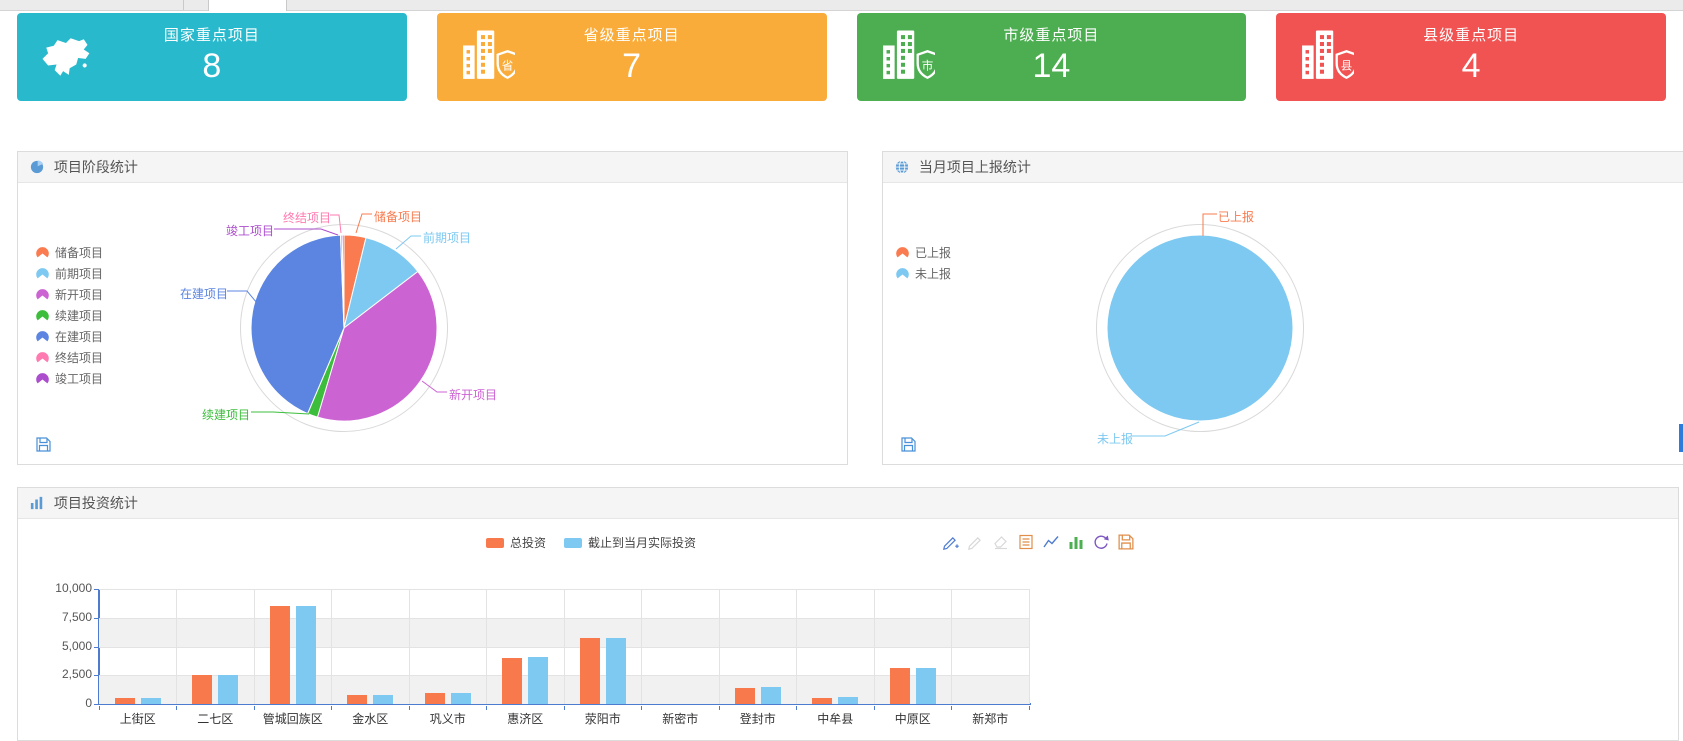 This screenshot has height=741, width=1683. Describe the element at coordinates (841, 5) in the screenshot. I see `browser-tab-strip` at that location.